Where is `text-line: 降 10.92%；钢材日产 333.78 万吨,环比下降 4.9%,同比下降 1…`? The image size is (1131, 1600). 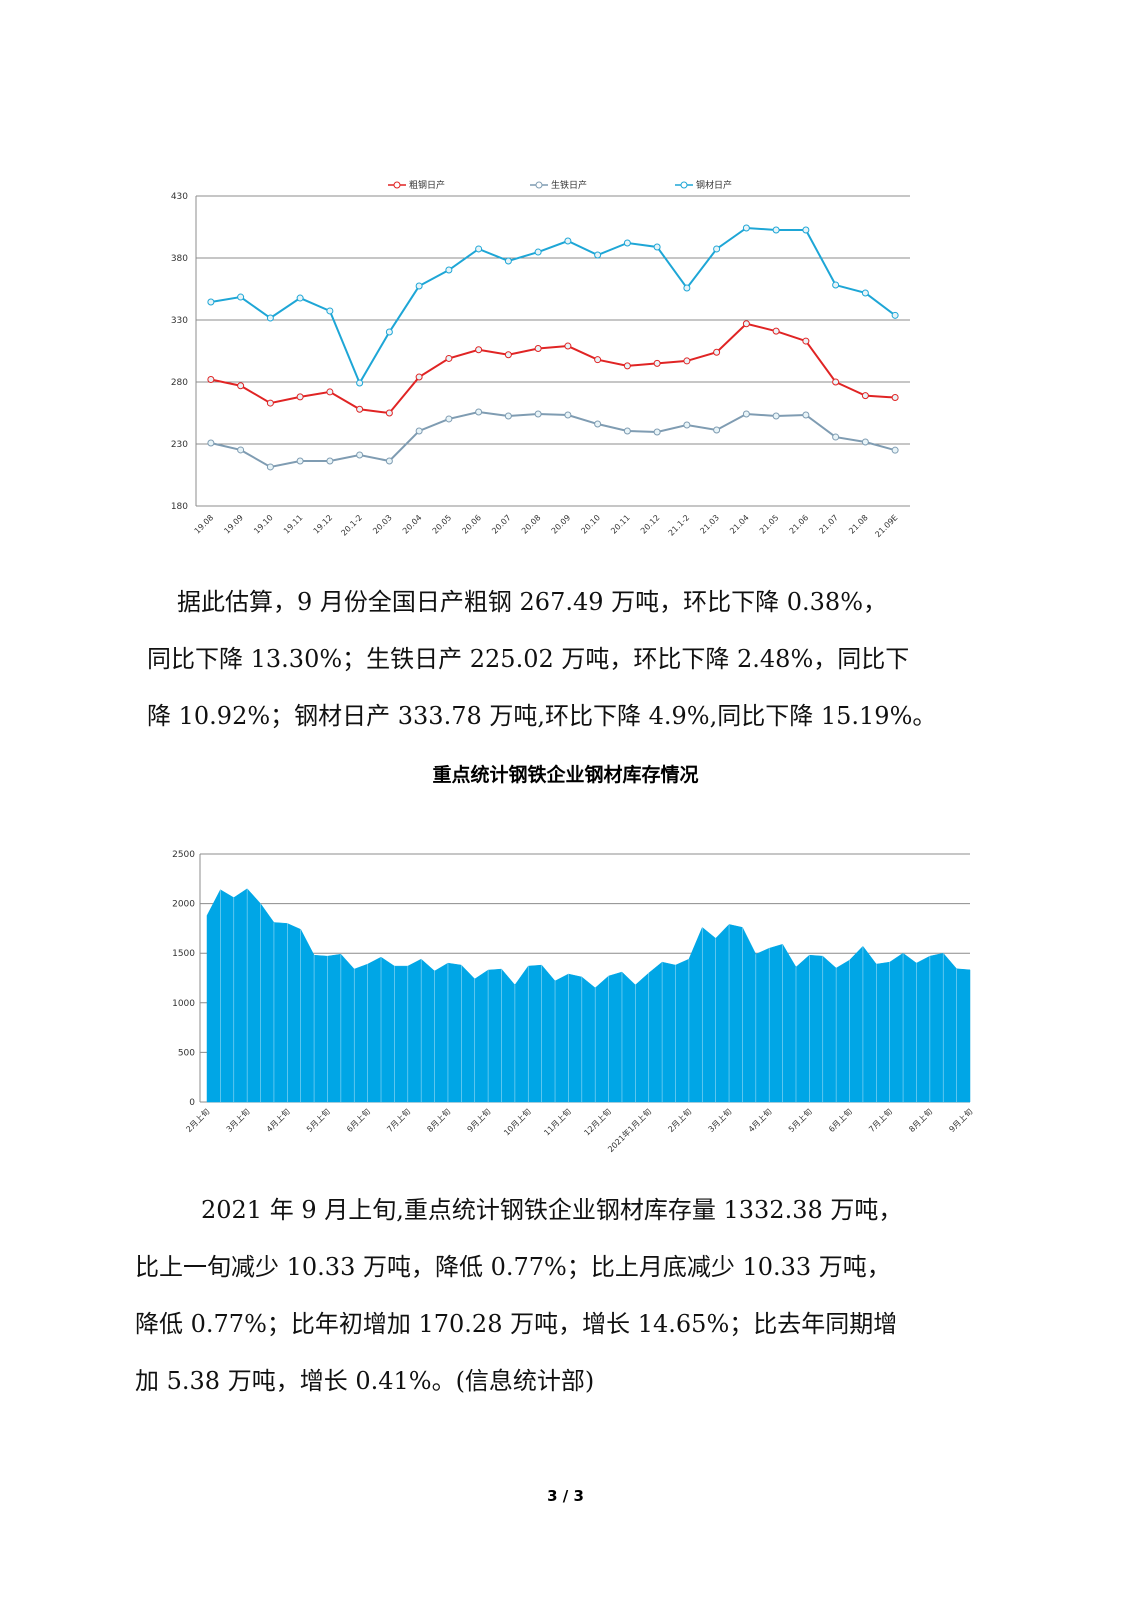 text-line: 降 10.92%；钢材日产 333.78 万吨,环比下降 4.9%,同比下降 1… is located at coordinates (542, 716).